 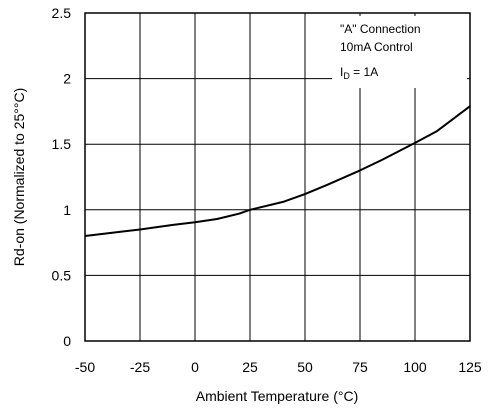 What do you see at coordinates (380, 29) in the screenshot?
I see `annotation-line-1: "A" Connection` at bounding box center [380, 29].